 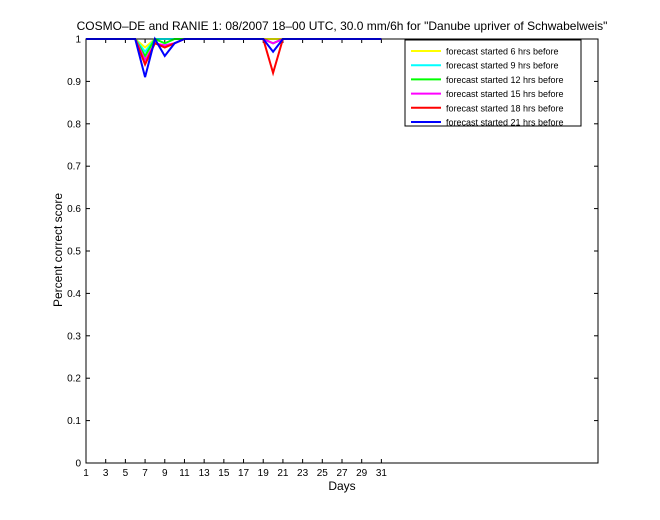 What do you see at coordinates (74, 421) in the screenshot?
I see `y-tick-label: 0.1` at bounding box center [74, 421].